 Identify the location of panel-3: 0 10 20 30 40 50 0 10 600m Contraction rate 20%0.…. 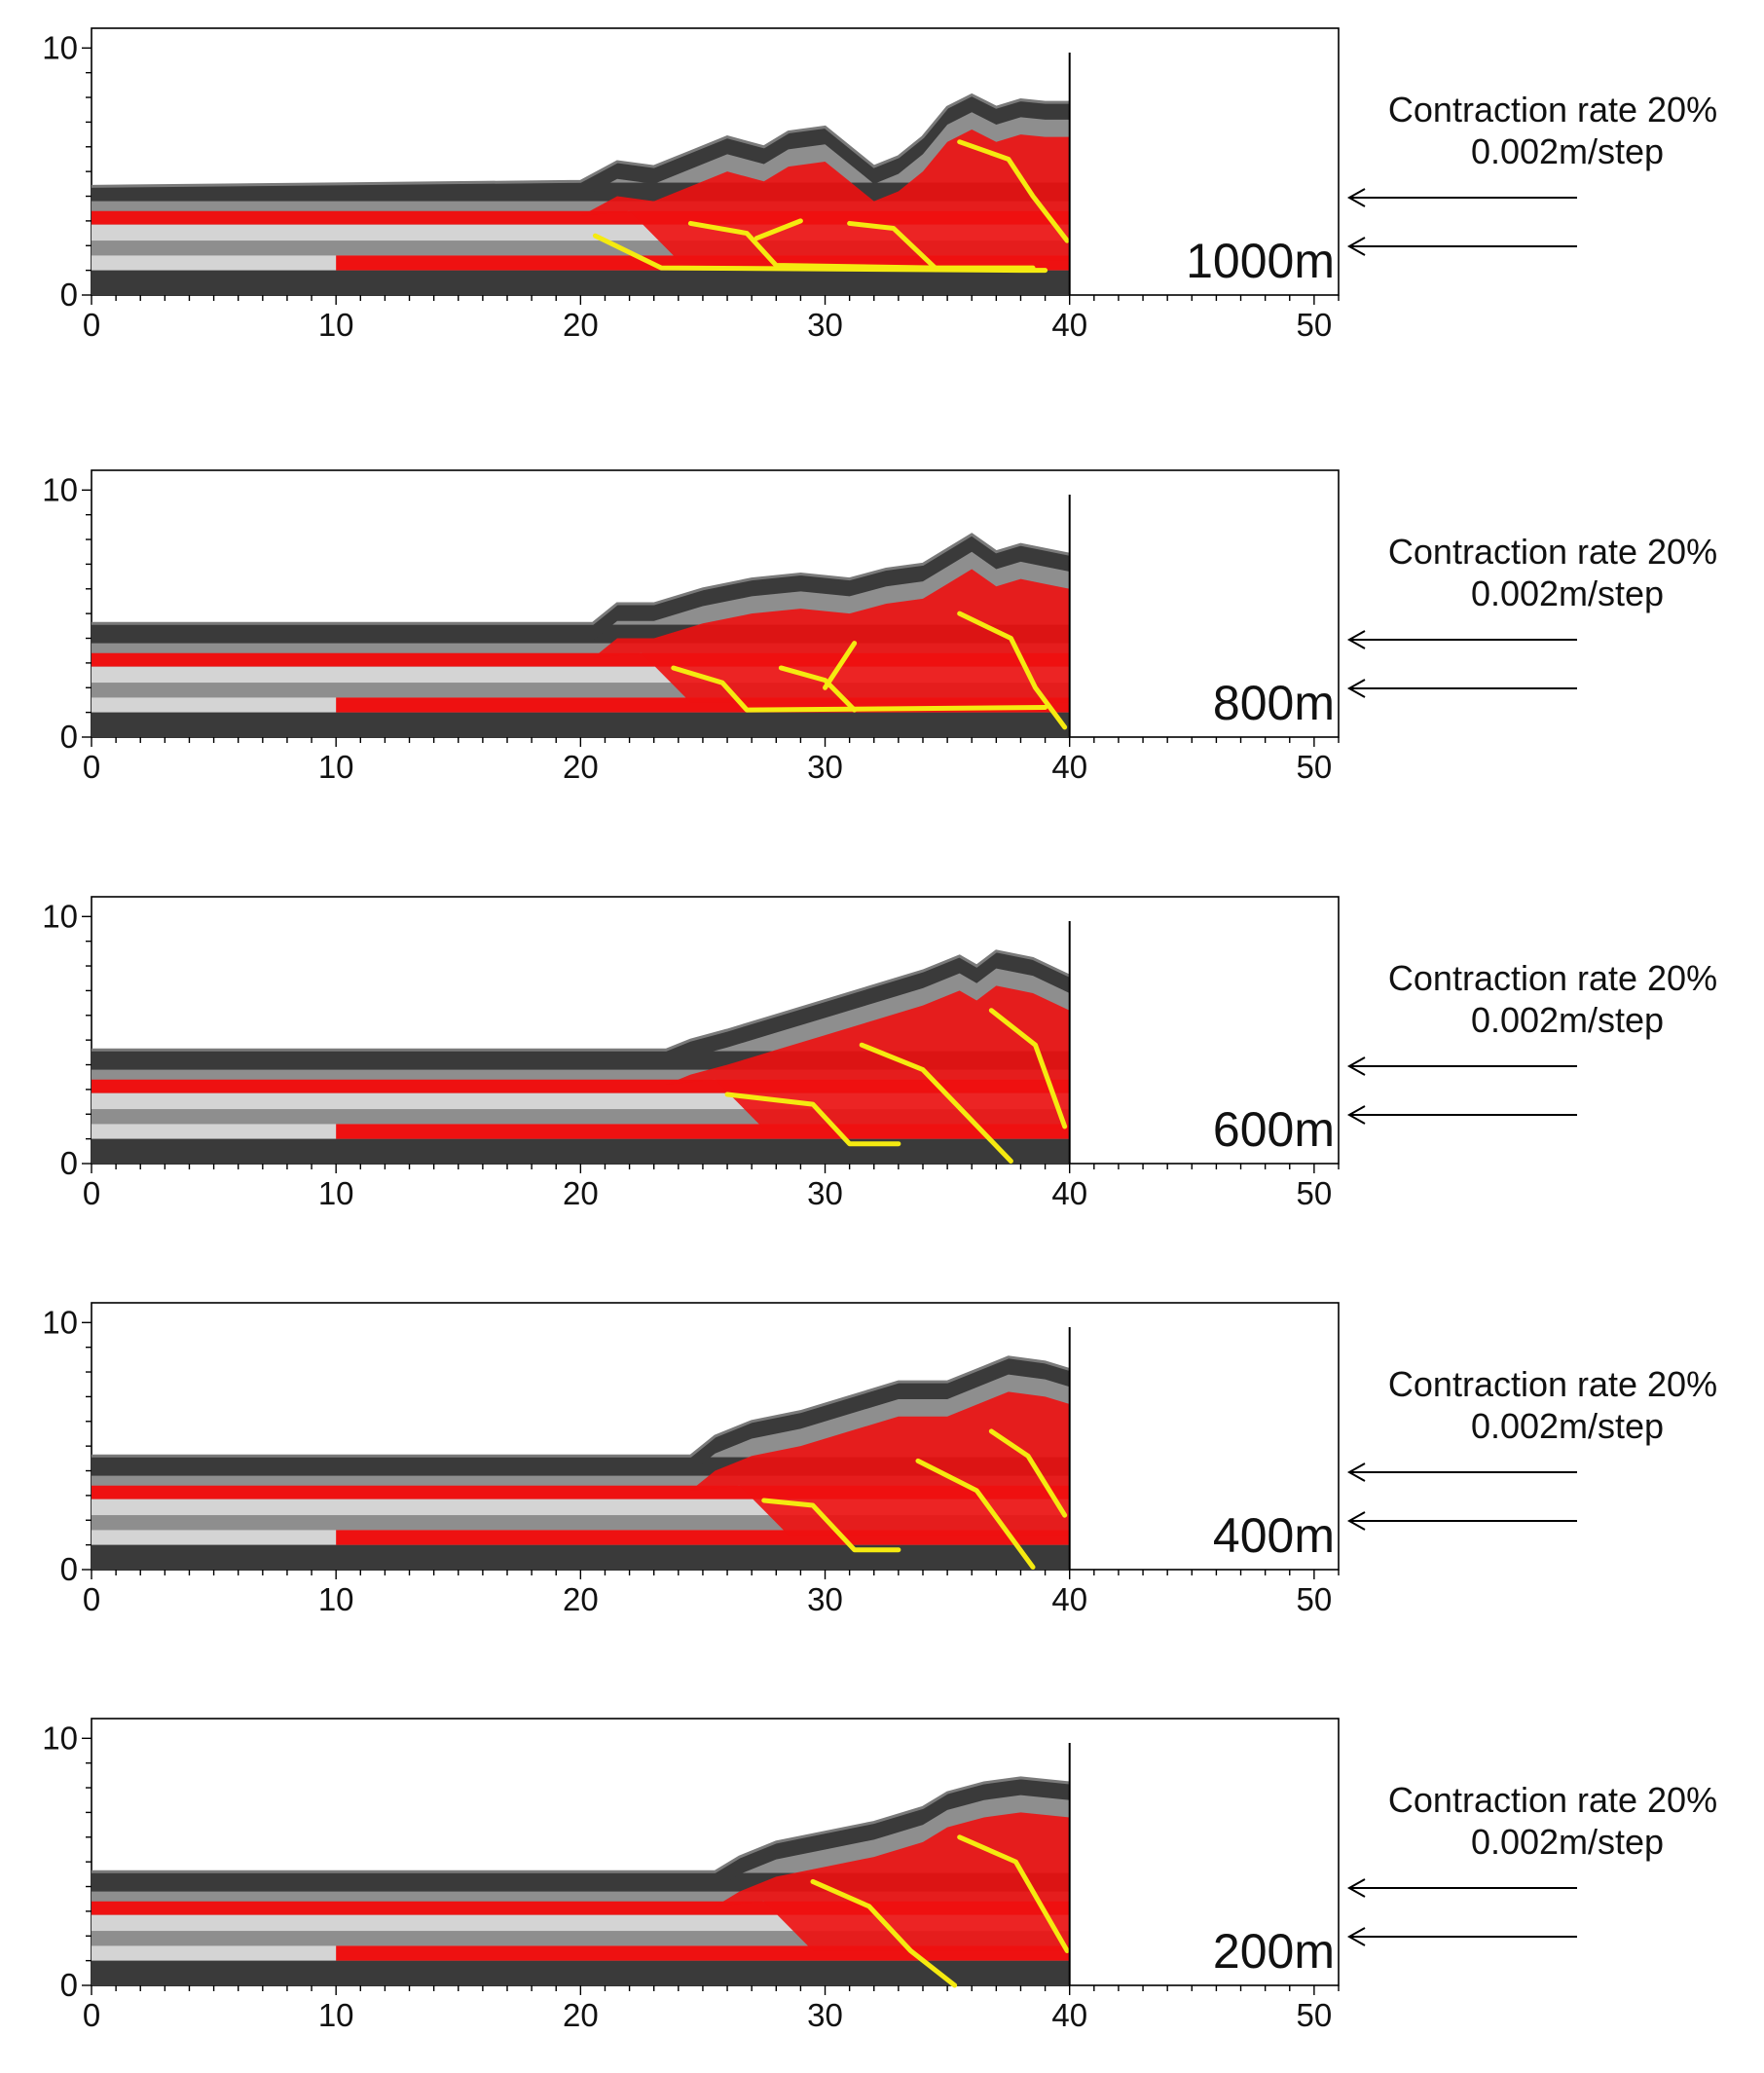
(879, 1053).